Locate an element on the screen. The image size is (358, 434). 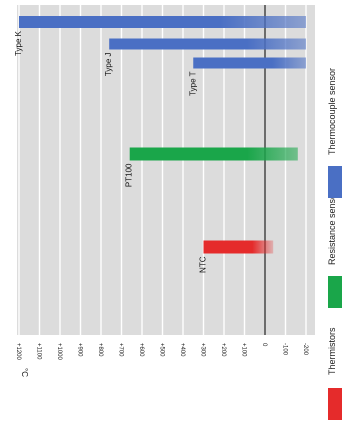
bar-label: NTC is located at coordinates (203, 264).